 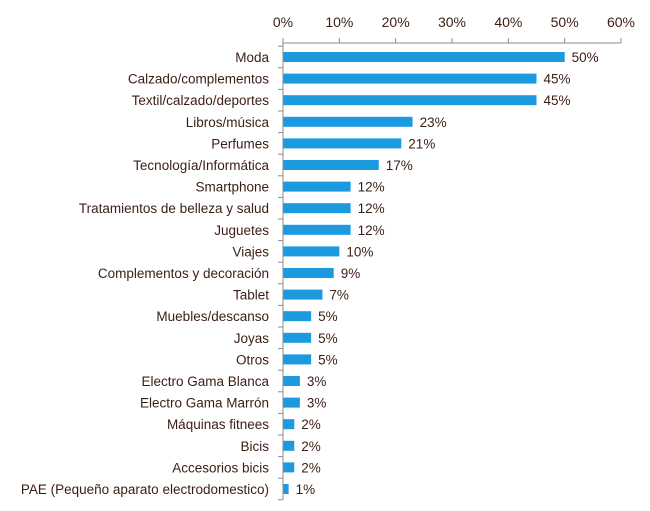 What do you see at coordinates (252, 57) in the screenshot?
I see `category-label: Moda` at bounding box center [252, 57].